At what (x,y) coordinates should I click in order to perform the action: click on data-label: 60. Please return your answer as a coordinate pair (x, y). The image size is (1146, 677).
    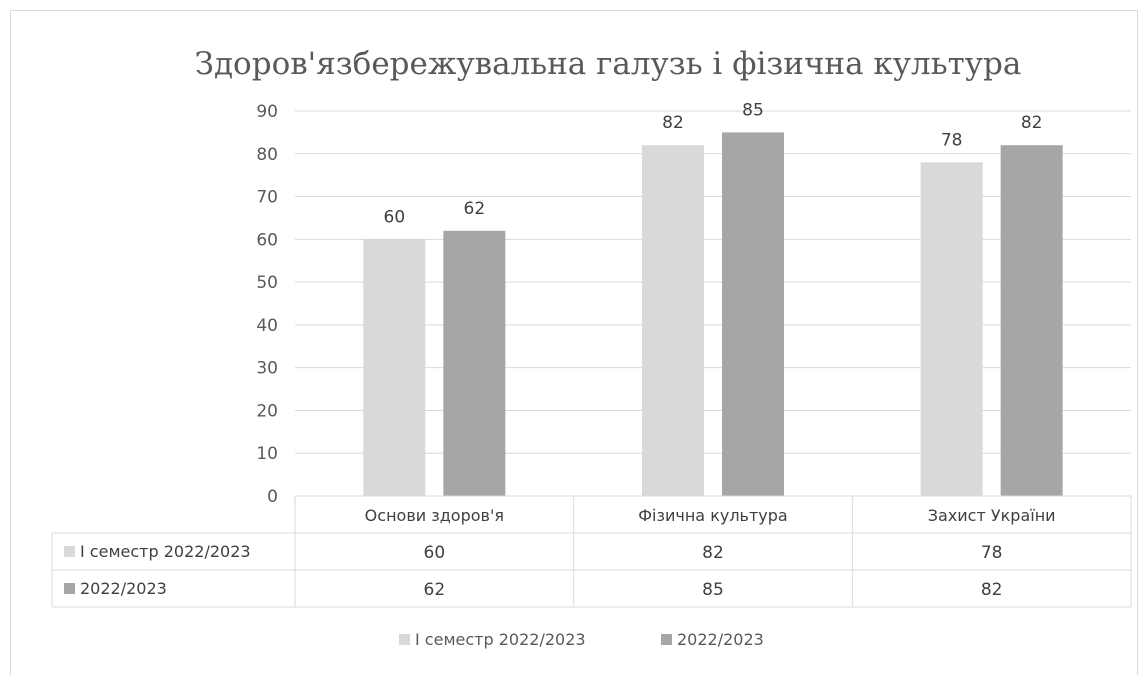
    Looking at the image, I should click on (395, 217).